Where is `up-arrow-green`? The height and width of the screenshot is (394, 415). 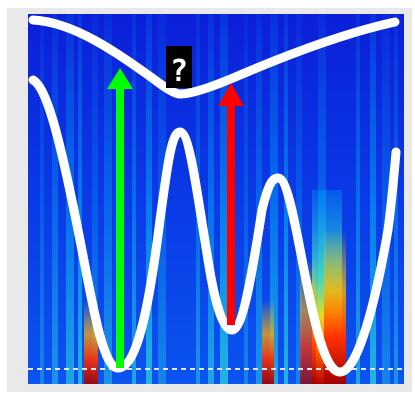
up-arrow-green is located at coordinates (120, 218).